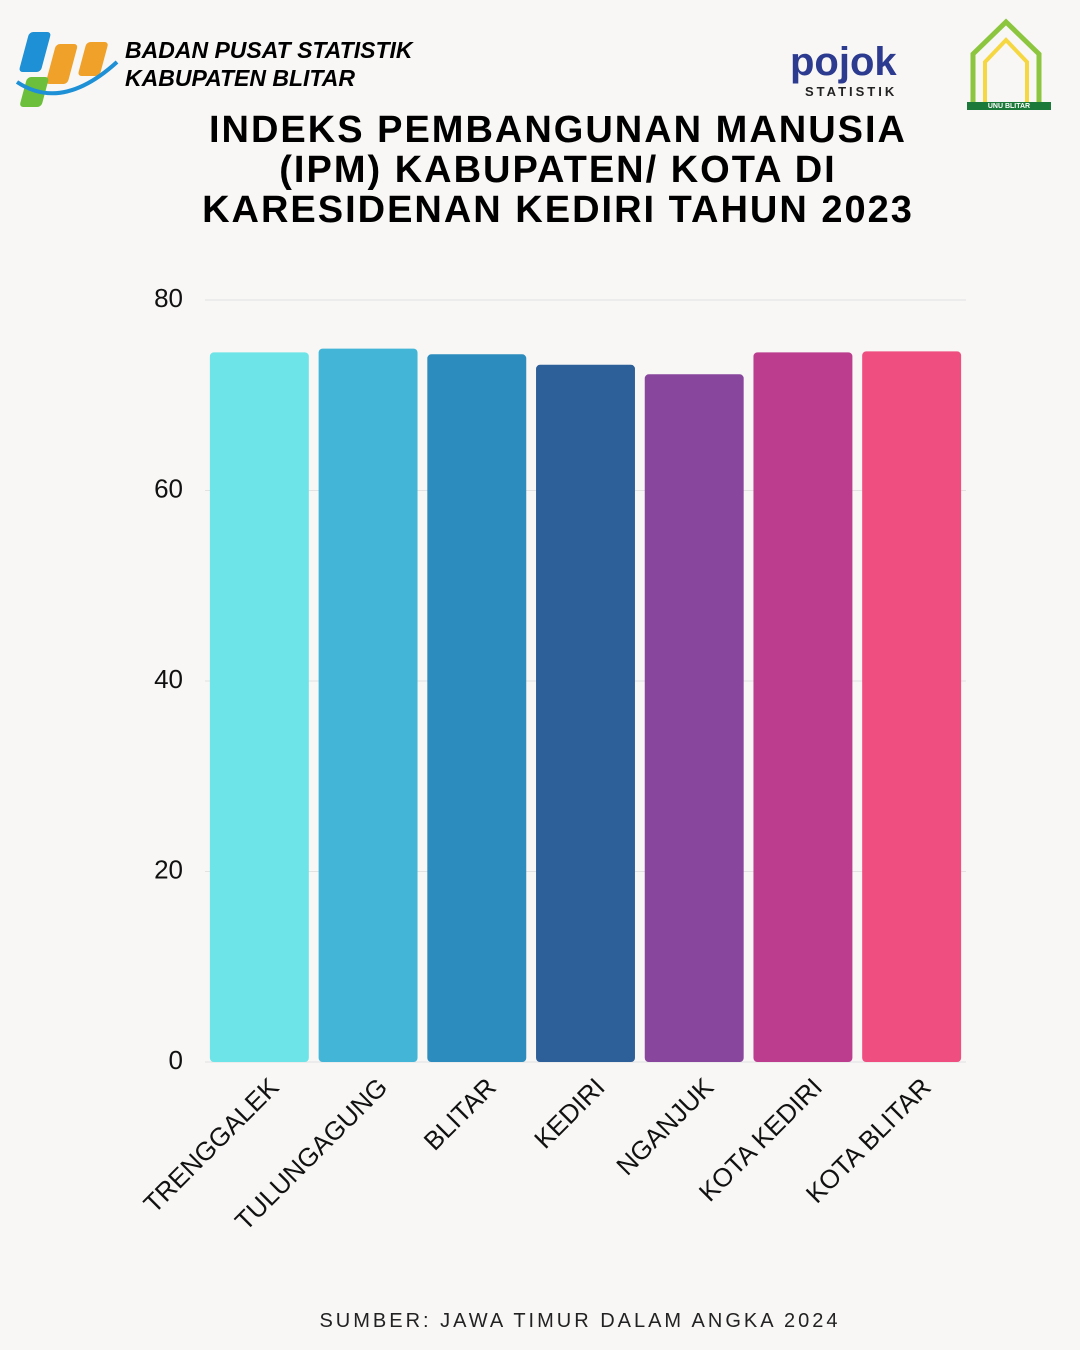 The width and height of the screenshot is (1080, 1350). Describe the element at coordinates (240, 78) in the screenshot. I see `org-name: KABUPATEN BLITAR` at that location.